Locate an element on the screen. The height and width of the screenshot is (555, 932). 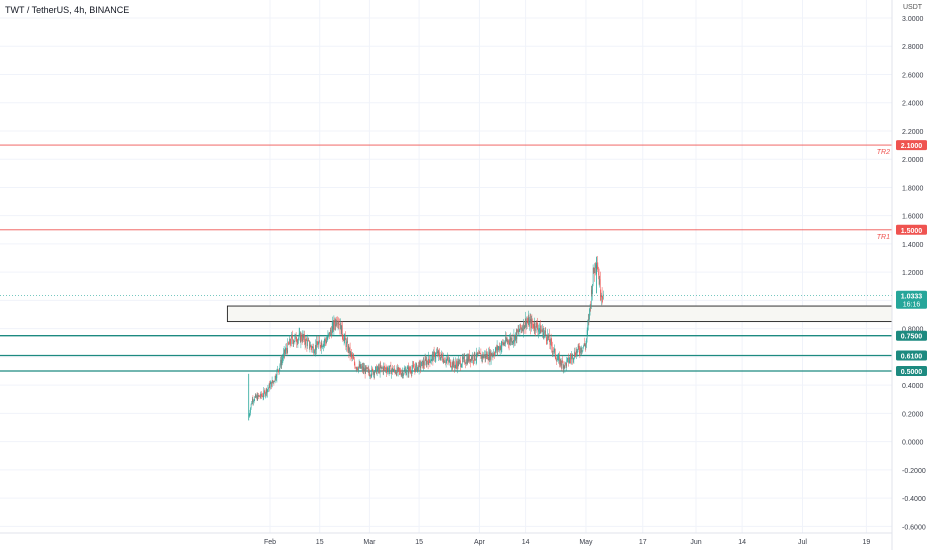
price-unit: USDT is located at coordinates (912, 7).